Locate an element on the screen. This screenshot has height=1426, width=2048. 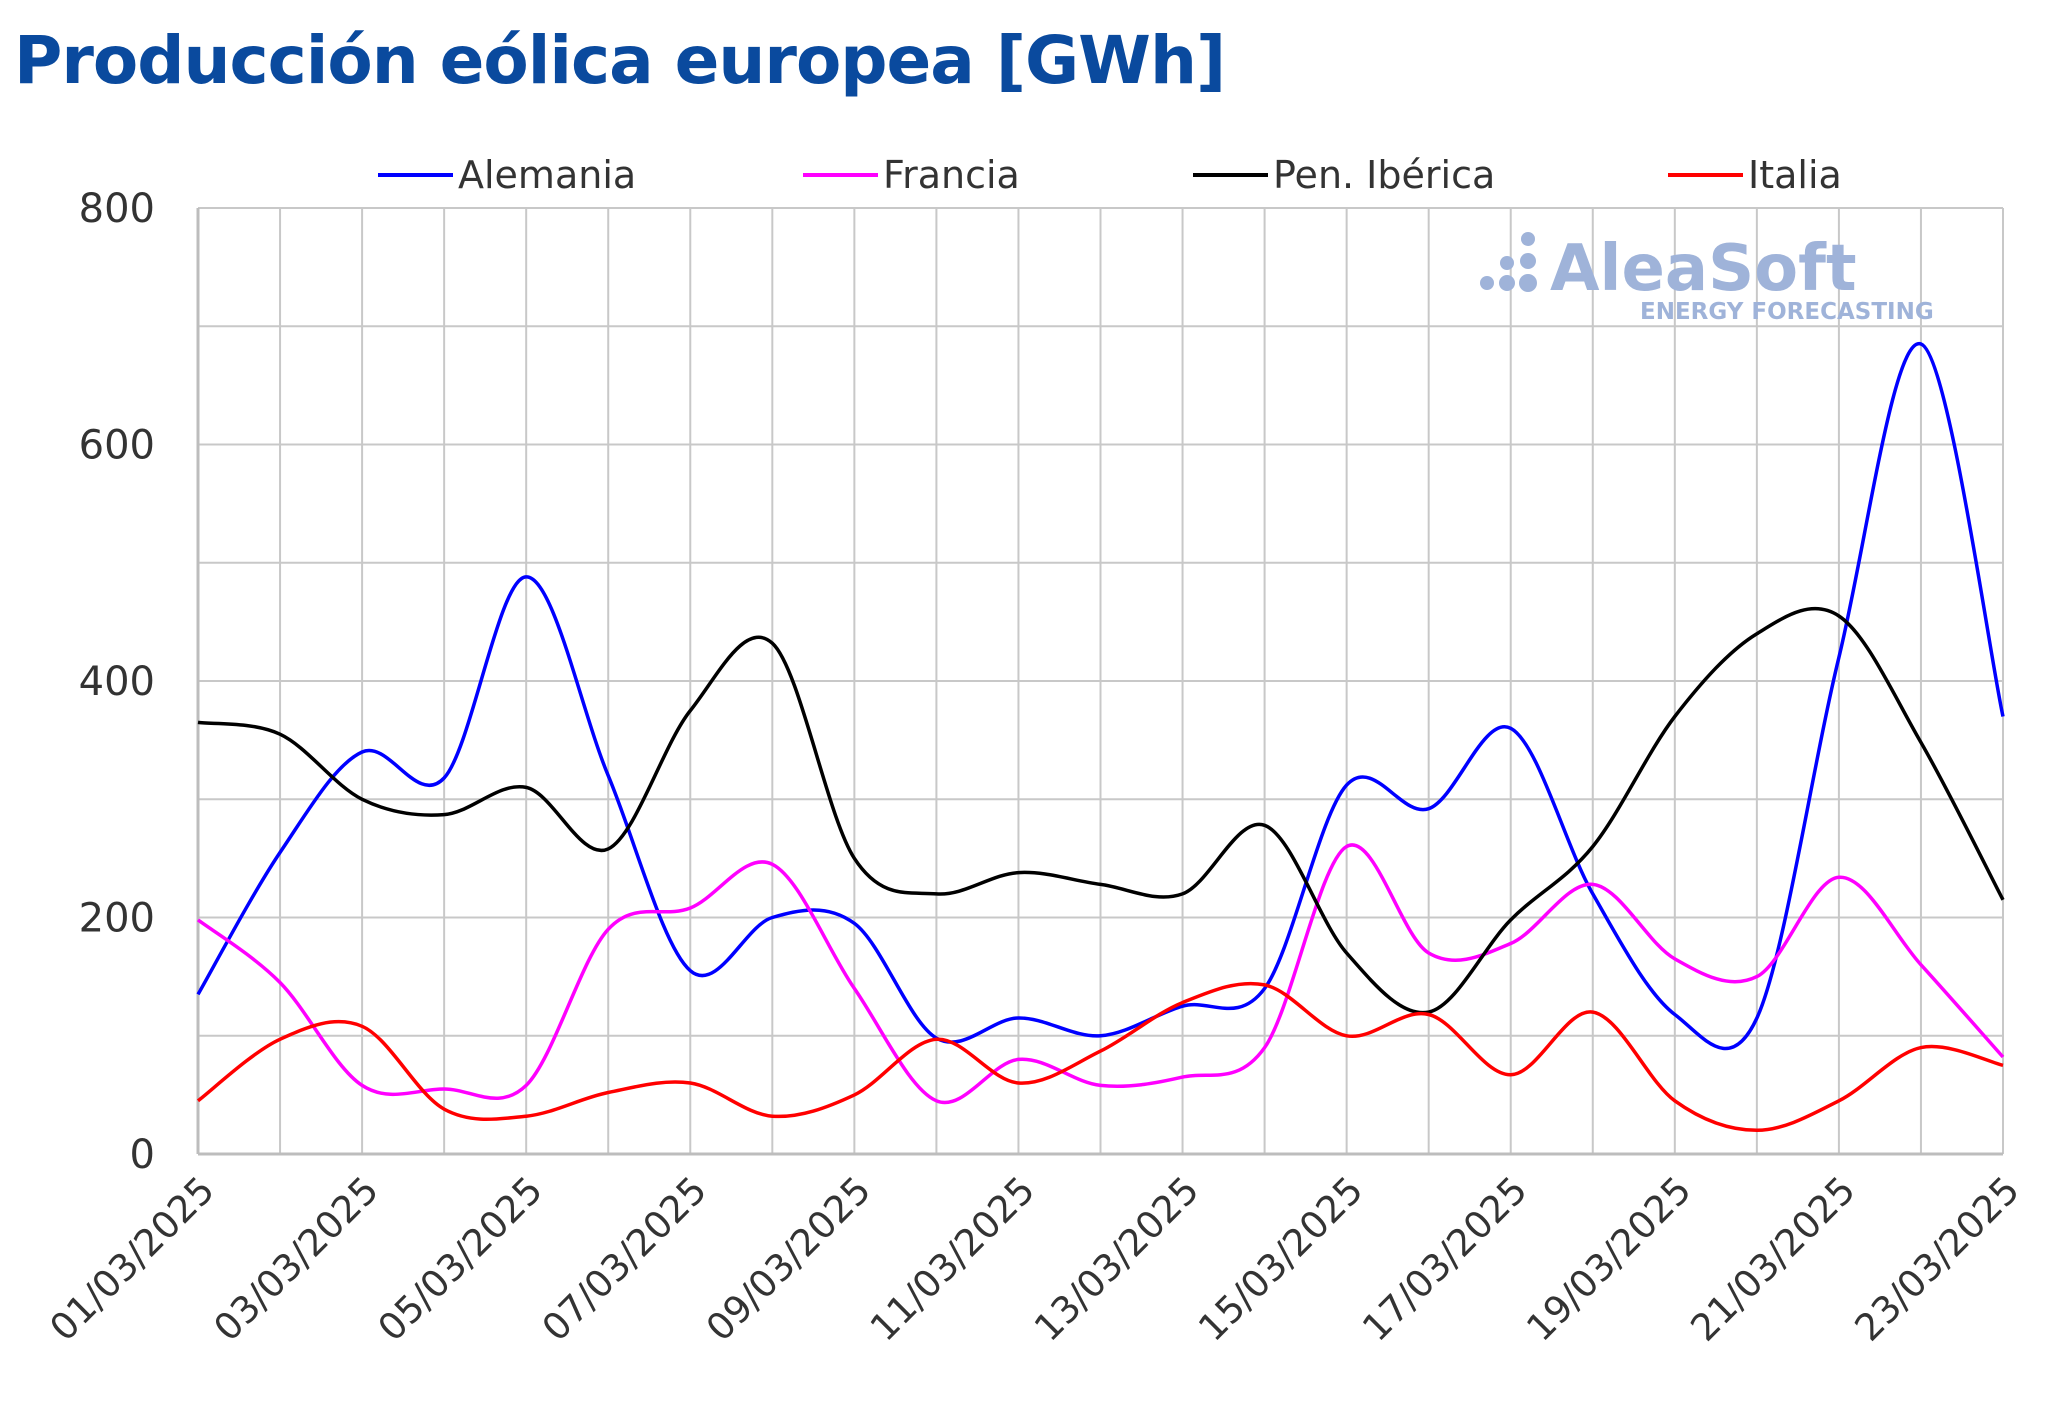
x-tick-label: 03/03/2025 is located at coordinates (296, 1258).